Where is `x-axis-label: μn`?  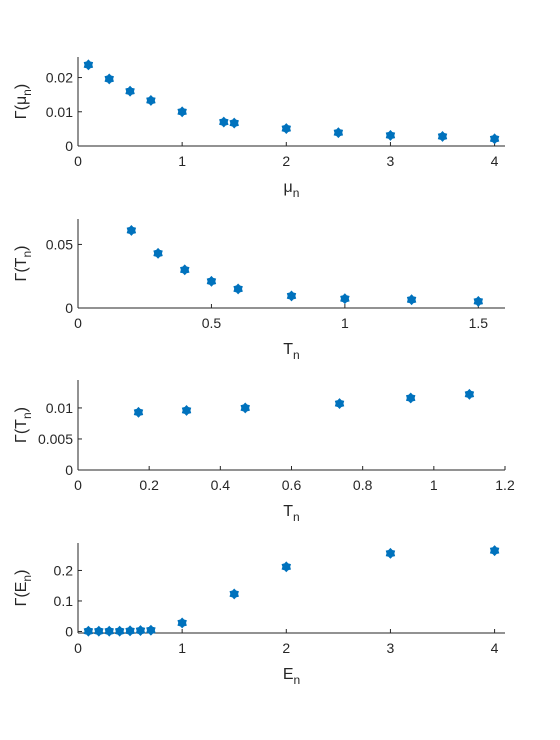
x-axis-label: μn is located at coordinates (292, 189).